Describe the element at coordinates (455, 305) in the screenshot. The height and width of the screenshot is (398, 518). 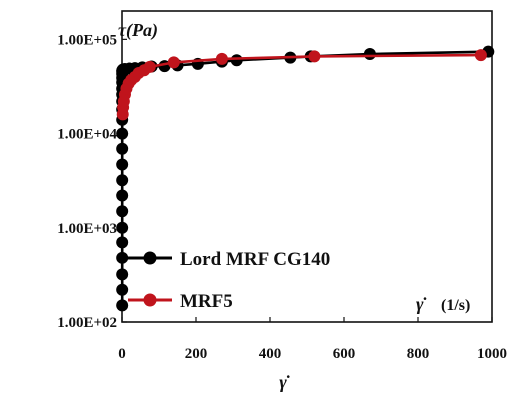
I see `x-axis-unit: (1/s)` at that location.